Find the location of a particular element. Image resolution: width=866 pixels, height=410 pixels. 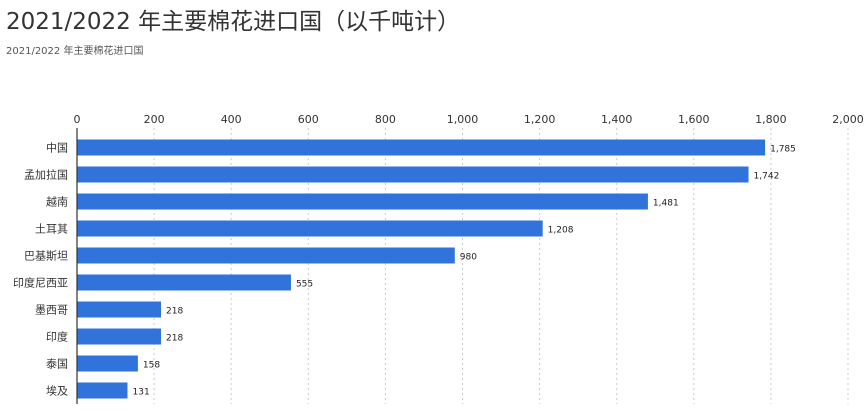

category-label: 印度尼西亚 is located at coordinates (40, 283).